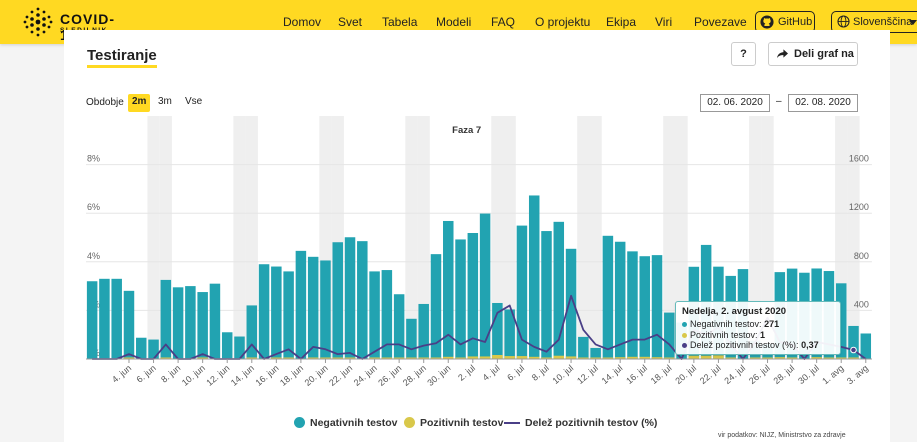  I want to click on x-tick-label: 4. jul, so click(491, 373).